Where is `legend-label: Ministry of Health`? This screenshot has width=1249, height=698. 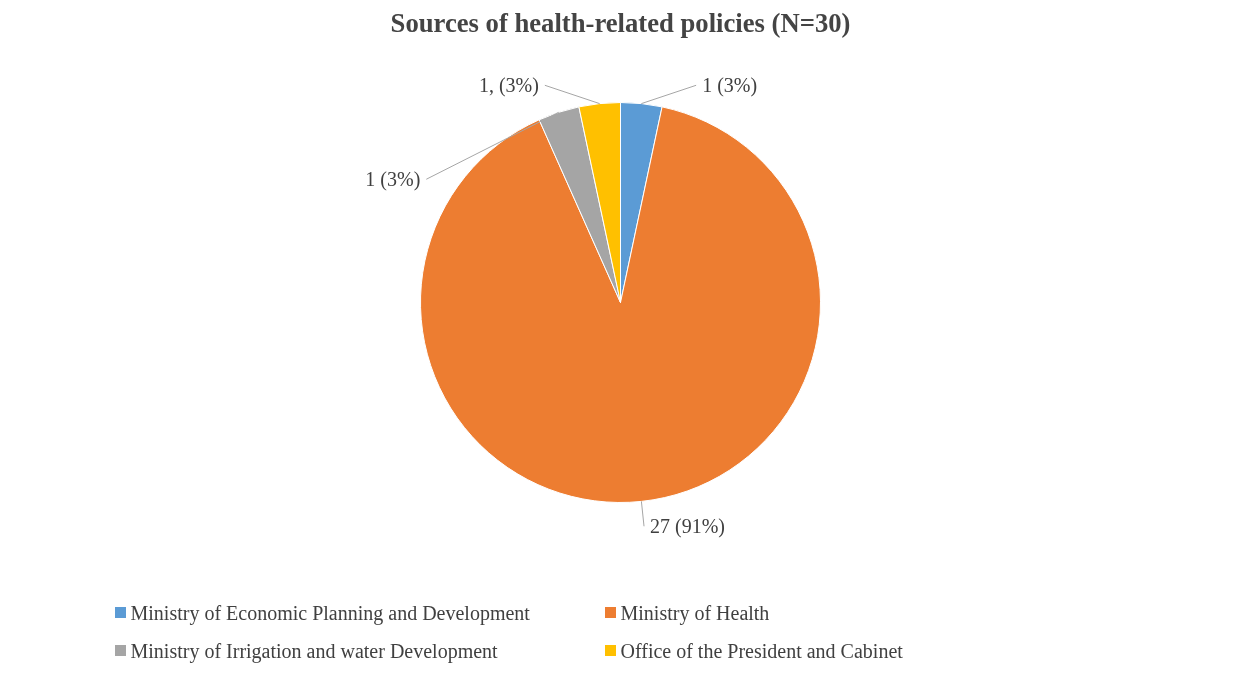 legend-label: Ministry of Health is located at coordinates (695, 613).